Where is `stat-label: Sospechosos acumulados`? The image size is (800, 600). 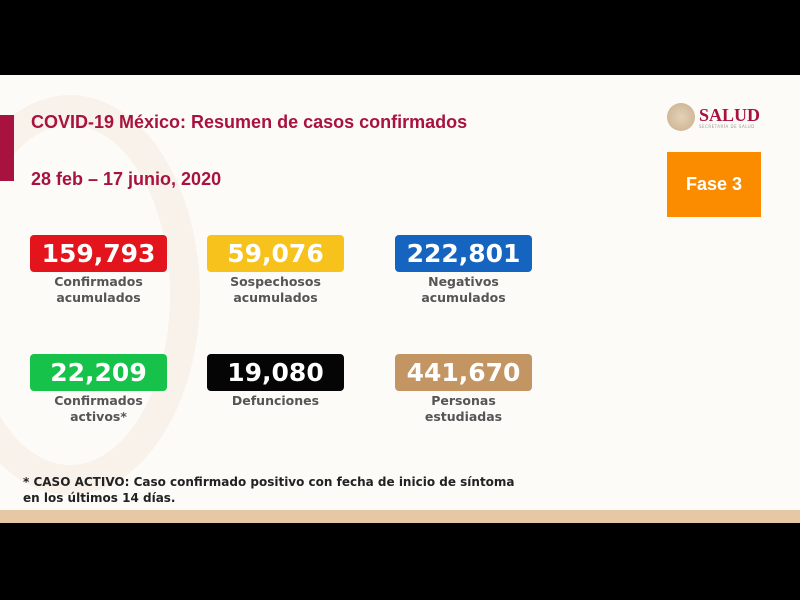 stat-label: Sospechosos acumulados is located at coordinates (275, 289).